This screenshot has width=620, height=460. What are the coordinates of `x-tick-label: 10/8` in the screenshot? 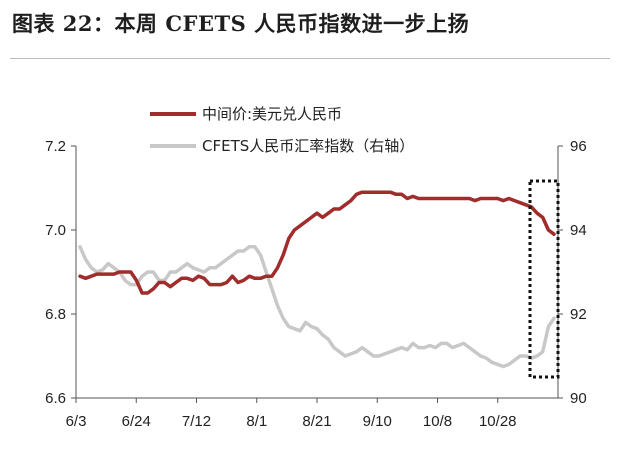 It's located at (437, 421).